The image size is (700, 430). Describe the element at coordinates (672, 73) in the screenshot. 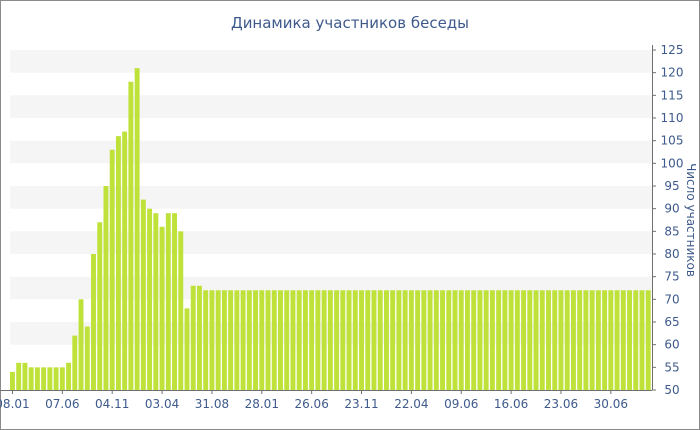

I see `y-tick-label: 120` at that location.